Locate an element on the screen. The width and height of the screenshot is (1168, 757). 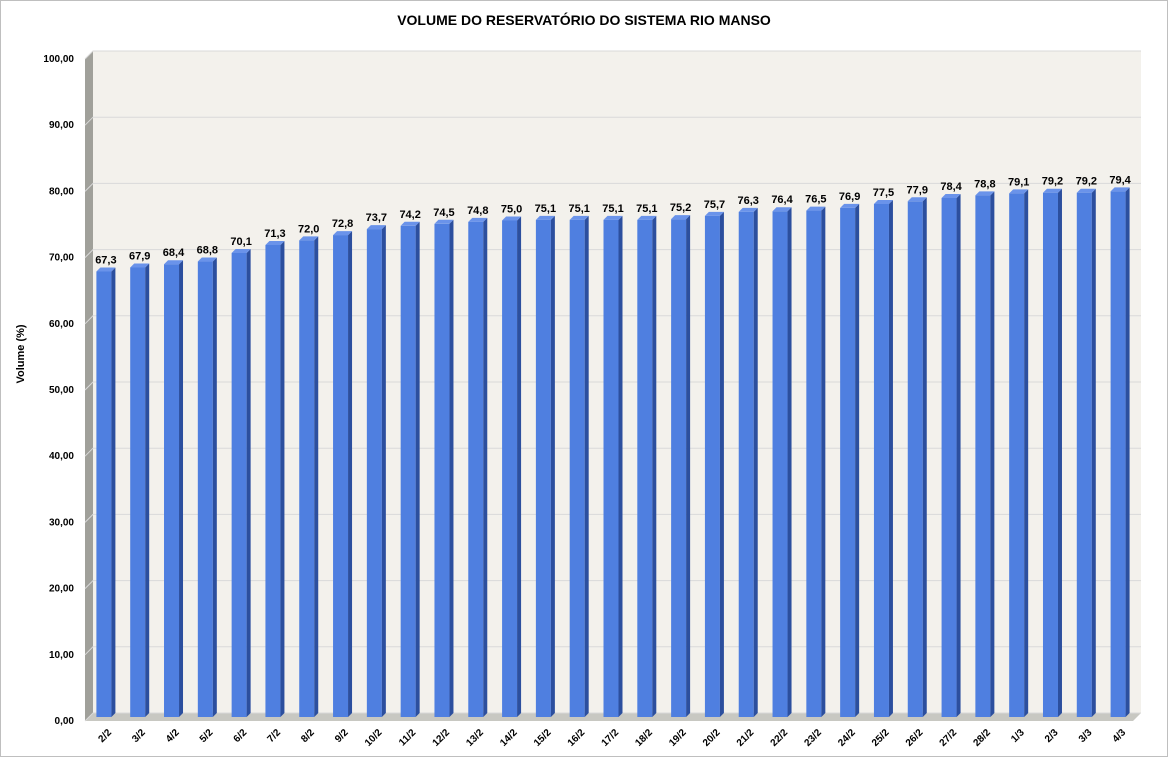
data-label: 74,8 is located at coordinates (477, 211).